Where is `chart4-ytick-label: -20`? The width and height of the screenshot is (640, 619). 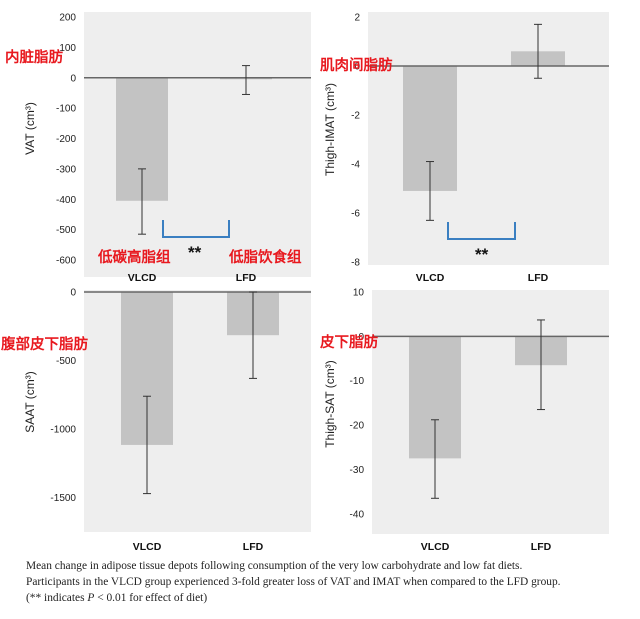 chart4-ytick-label: -20 is located at coordinates (357, 426).